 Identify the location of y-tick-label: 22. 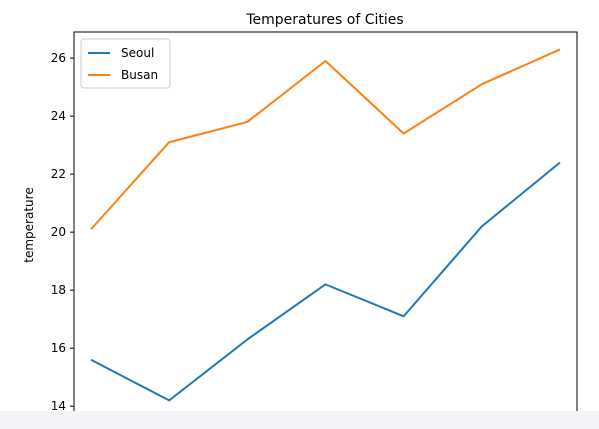
(58, 174).